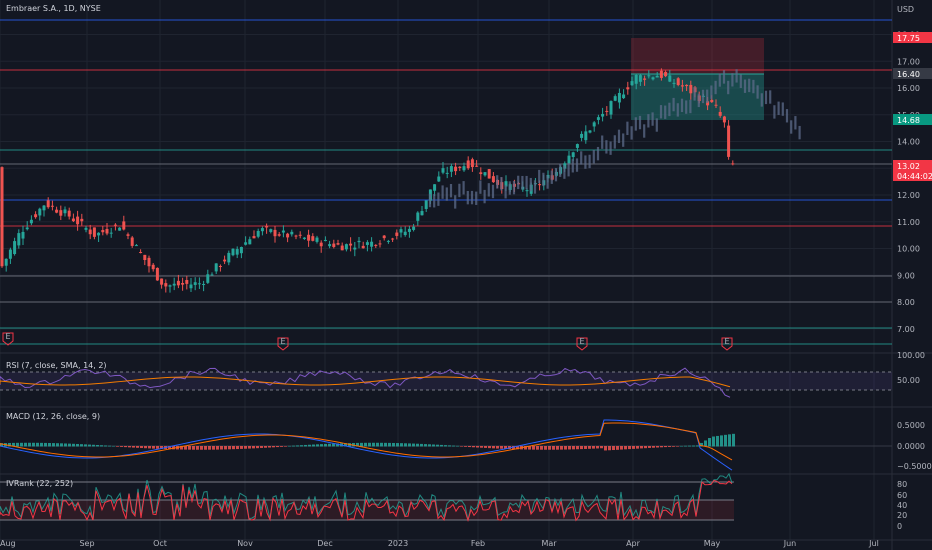 The width and height of the screenshot is (932, 550). Describe the element at coordinates (324, 543) in the screenshot. I see `time-tick: Dec` at that location.